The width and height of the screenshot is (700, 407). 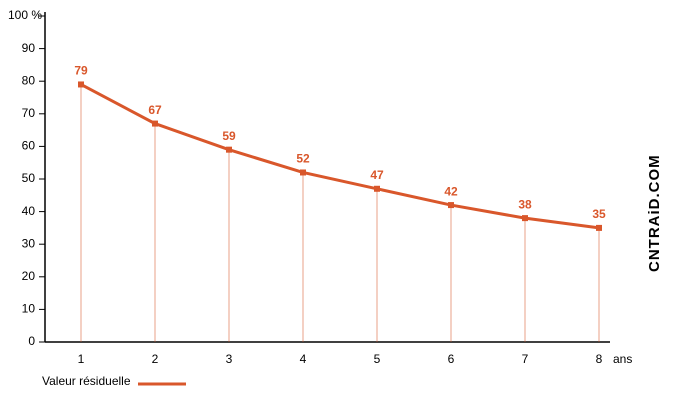 What do you see at coordinates (654, 213) in the screenshot?
I see `watermark: CNTRAiD.COM` at bounding box center [654, 213].